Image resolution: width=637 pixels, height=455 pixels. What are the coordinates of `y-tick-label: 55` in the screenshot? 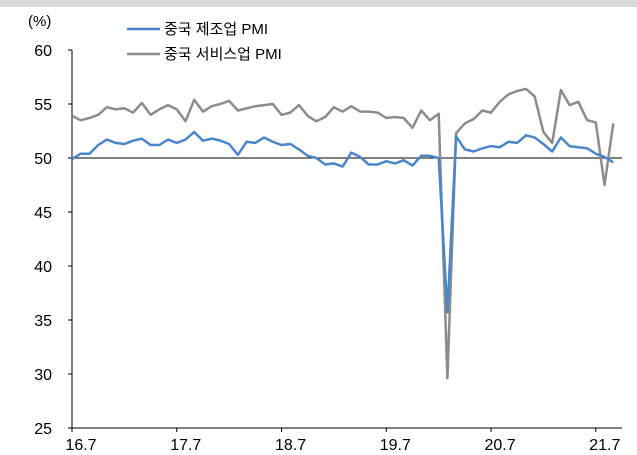 It's located at (43, 105).